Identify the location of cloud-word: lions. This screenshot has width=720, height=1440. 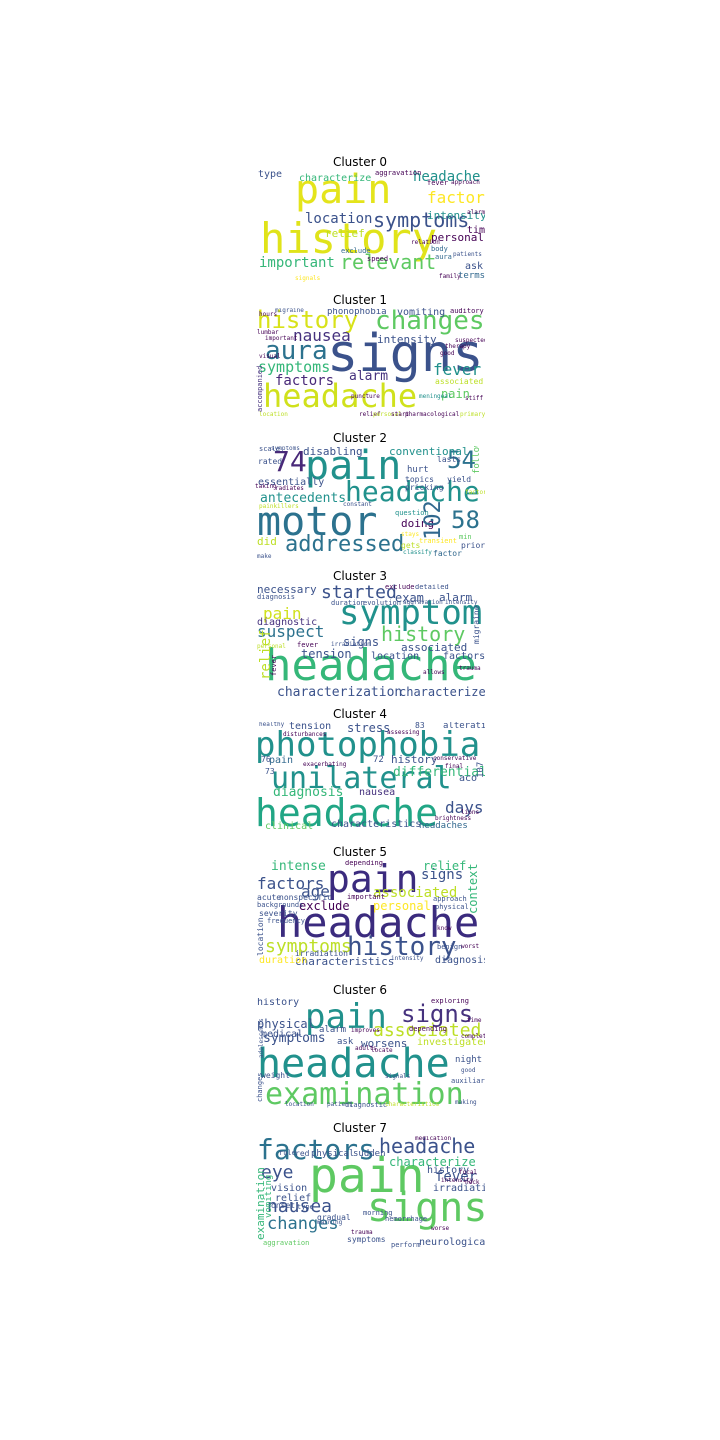
(470, 812).